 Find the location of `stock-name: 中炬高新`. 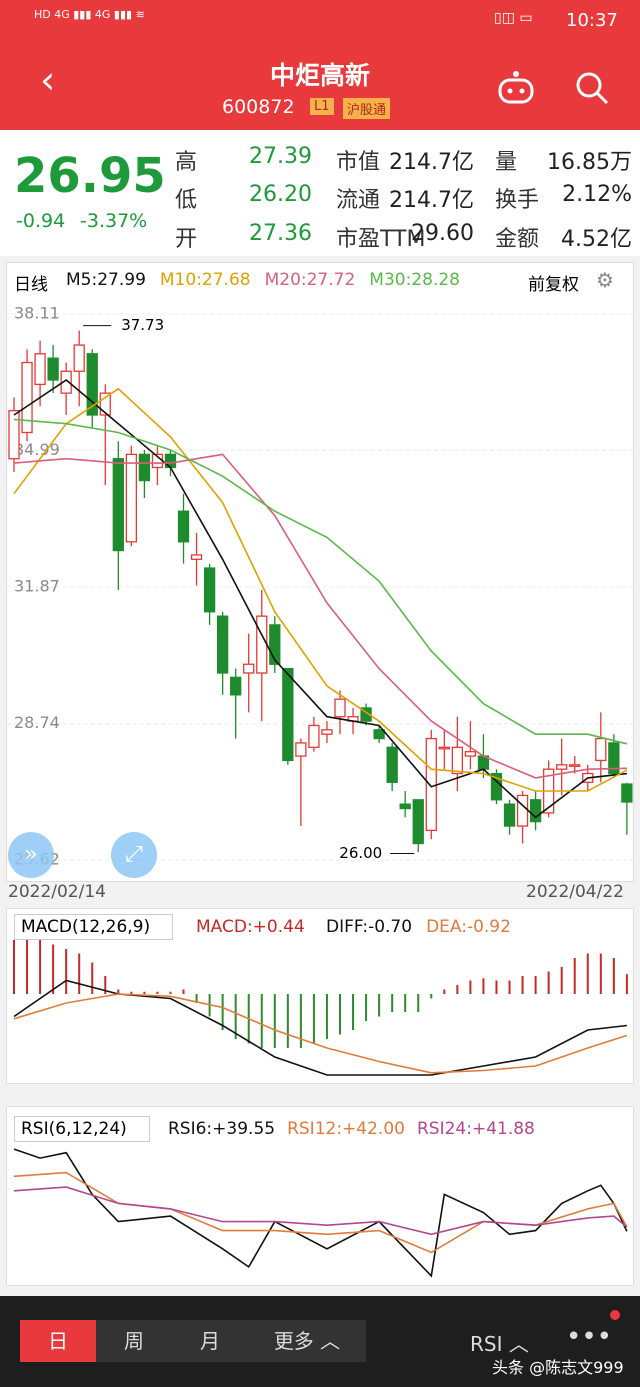

stock-name: 中炬高新 is located at coordinates (319, 75).